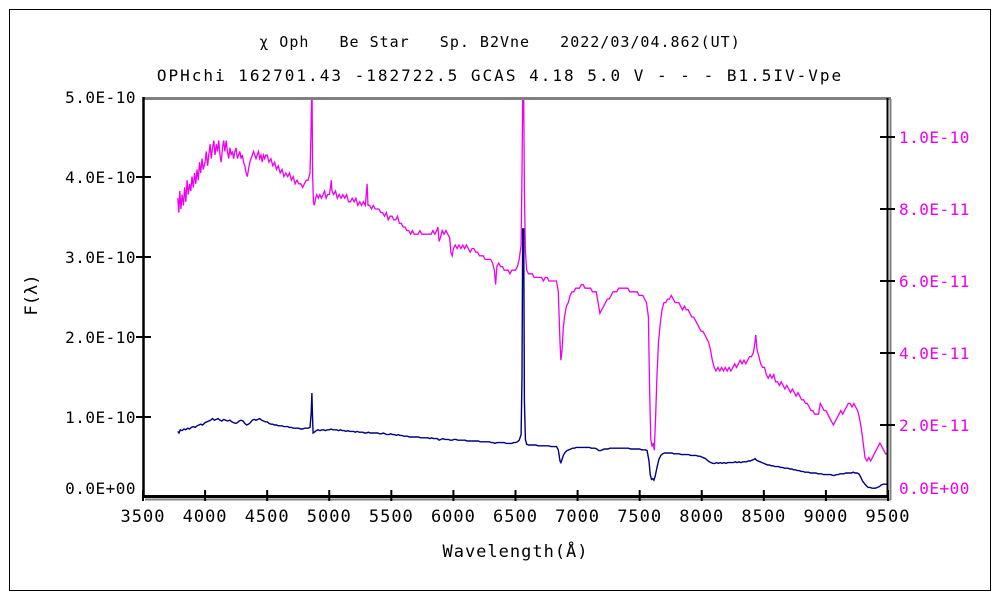  I want to click on left-tick-label: 2.0E-10, so click(100, 337).